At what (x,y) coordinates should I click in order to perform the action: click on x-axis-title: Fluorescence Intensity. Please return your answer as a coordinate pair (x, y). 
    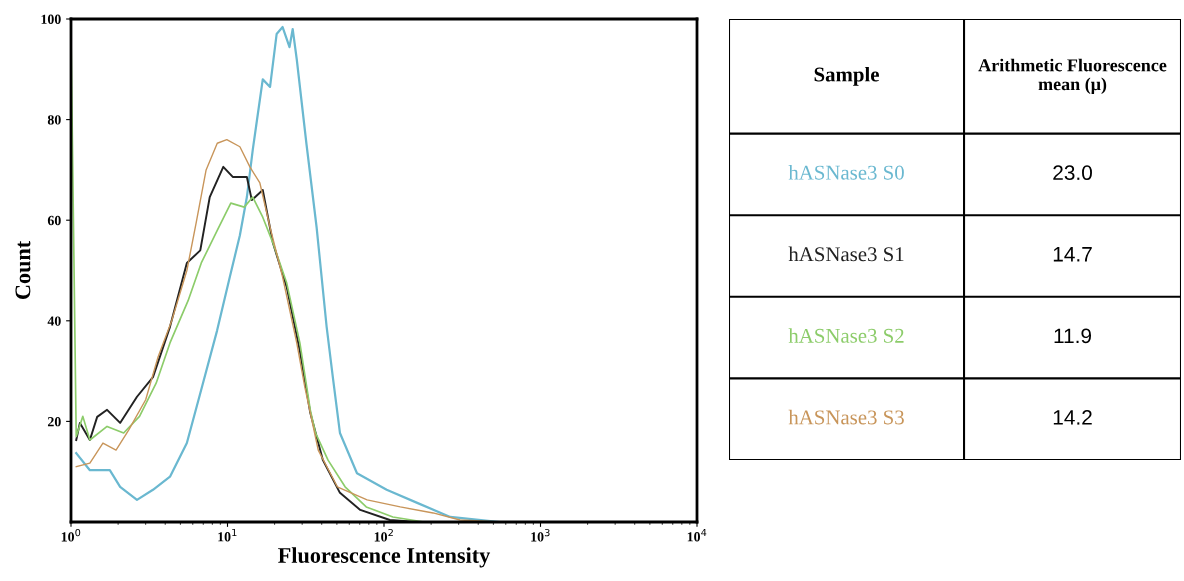
    Looking at the image, I should click on (384, 557).